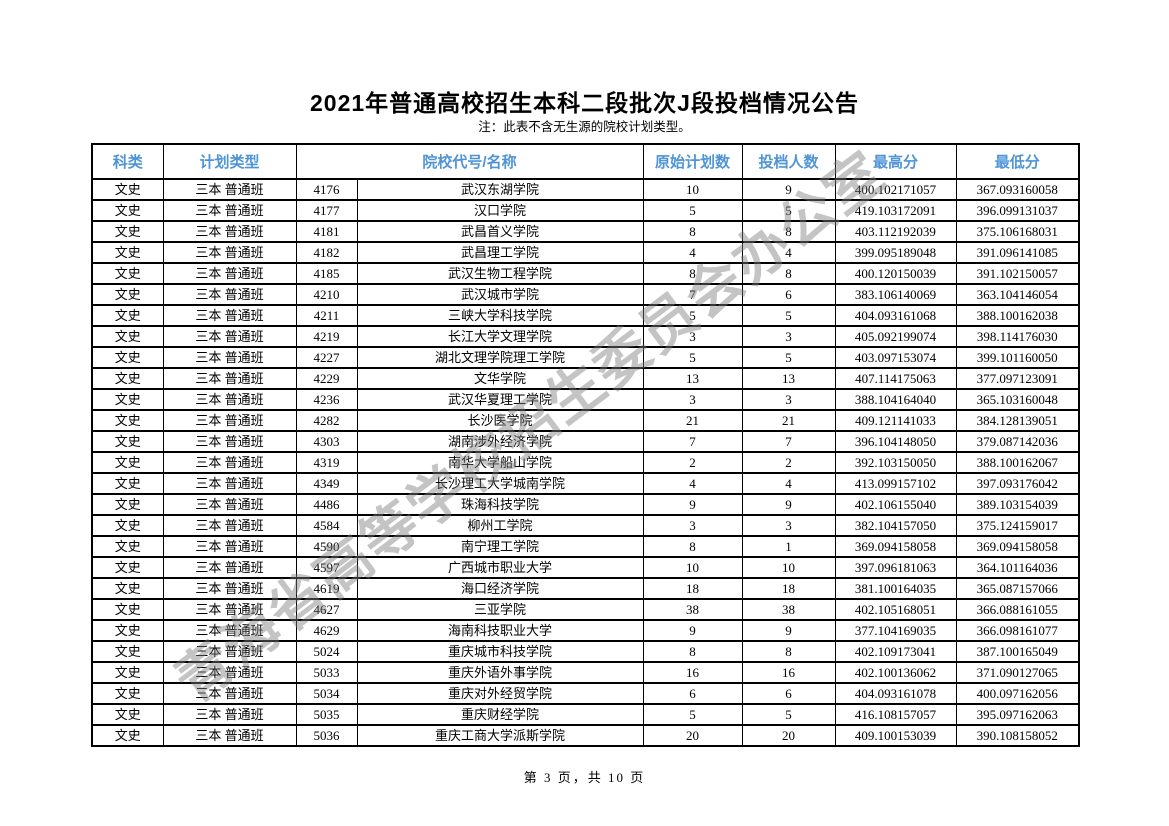  Describe the element at coordinates (1017, 252) in the screenshot. I see `cell-min-score: 391.096141085` at that location.